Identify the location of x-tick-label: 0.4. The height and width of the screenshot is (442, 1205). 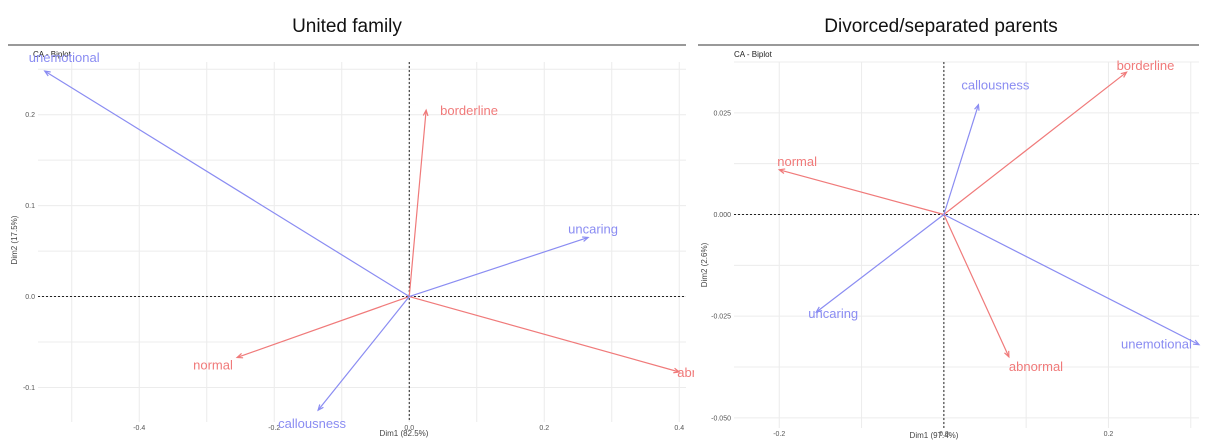
(679, 428).